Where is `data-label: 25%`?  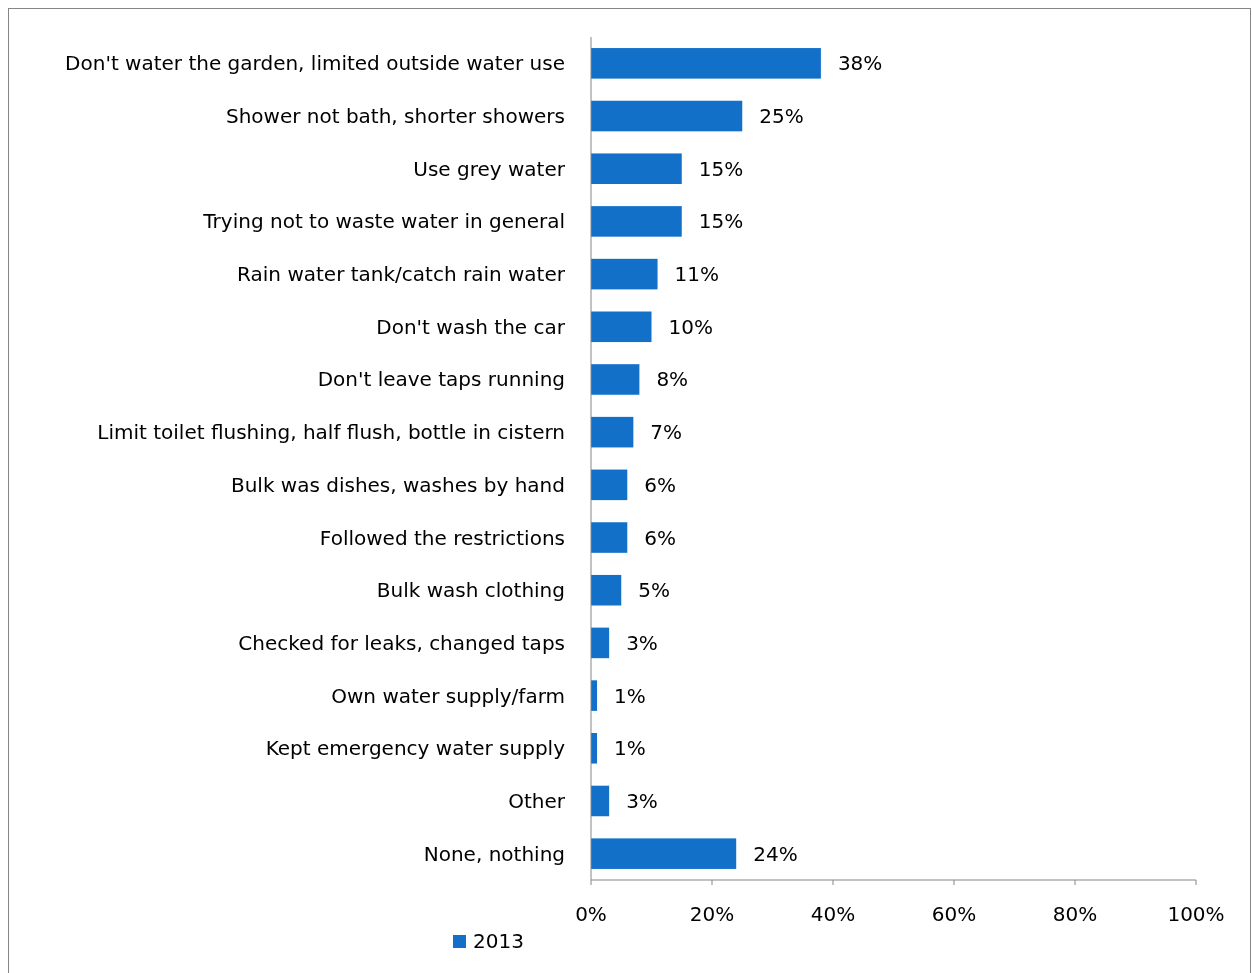
data-label: 25% is located at coordinates (781, 116).